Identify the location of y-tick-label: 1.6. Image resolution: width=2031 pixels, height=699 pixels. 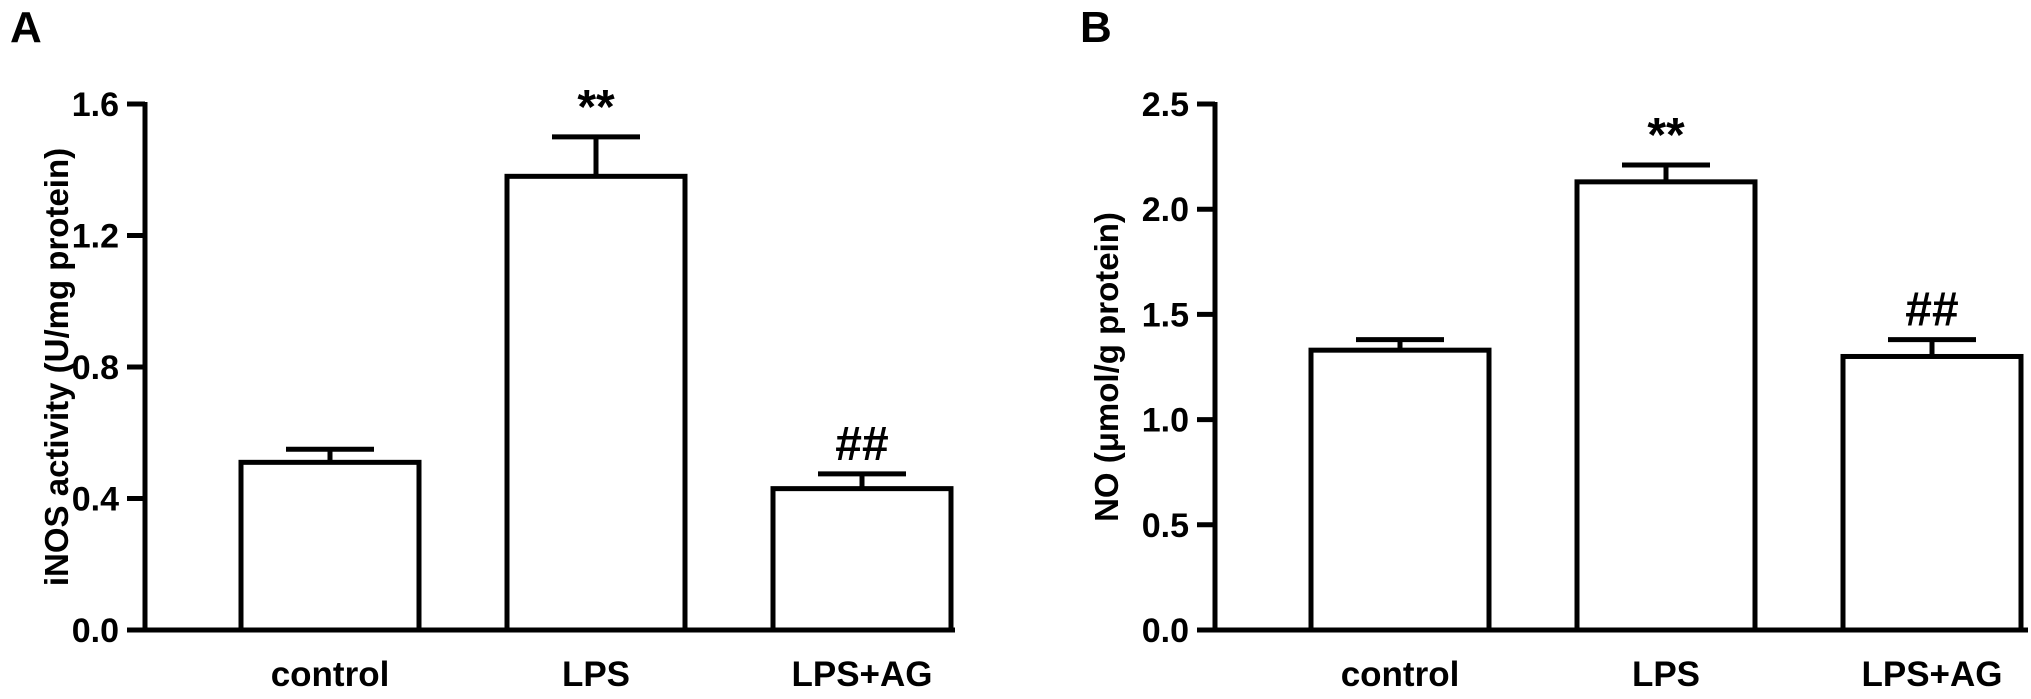
(95, 105).